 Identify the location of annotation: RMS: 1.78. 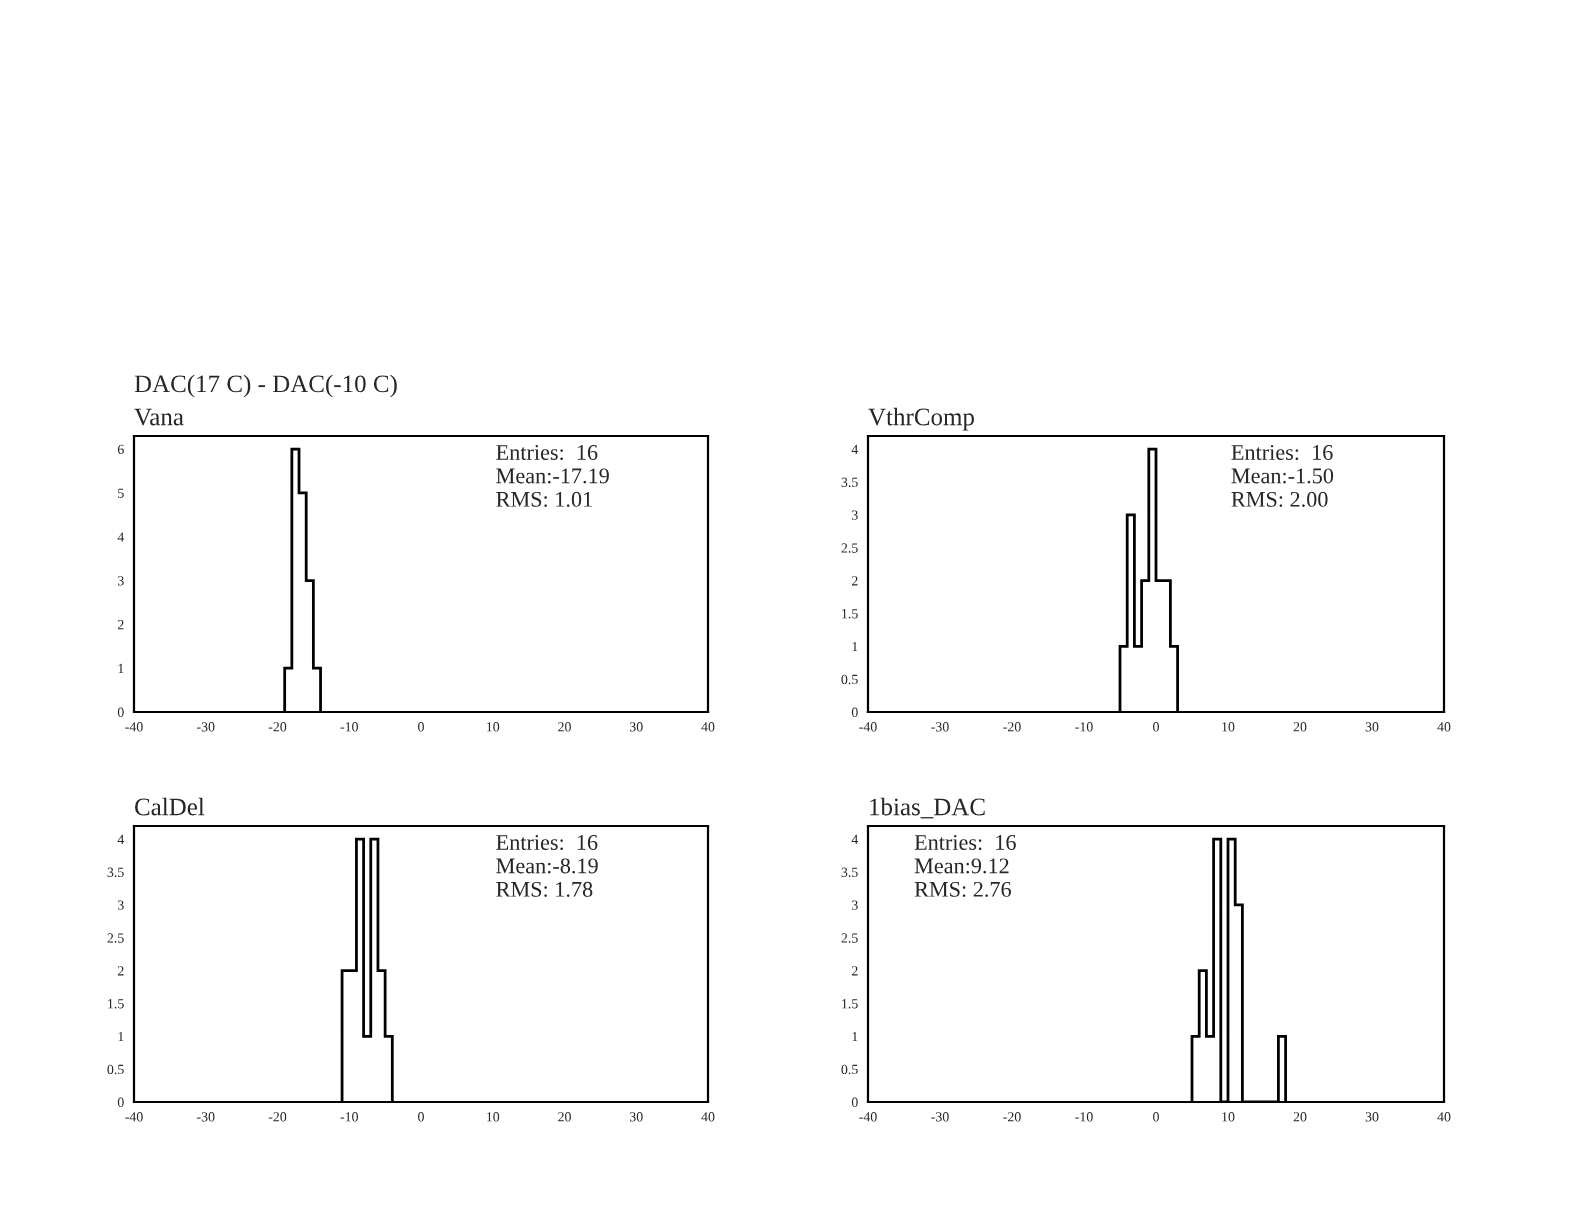
(544, 889).